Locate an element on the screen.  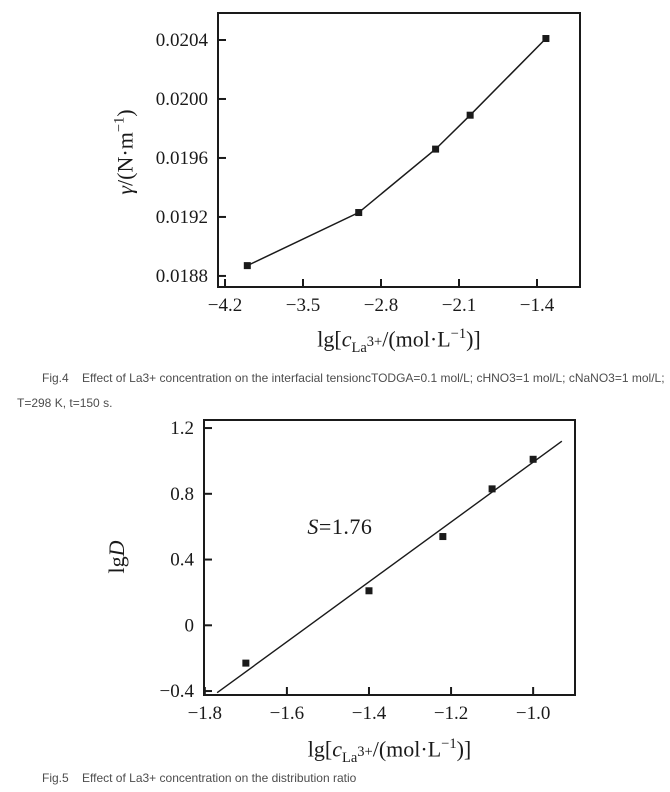
y-tick-label: 0.0204 is located at coordinates (182, 40).